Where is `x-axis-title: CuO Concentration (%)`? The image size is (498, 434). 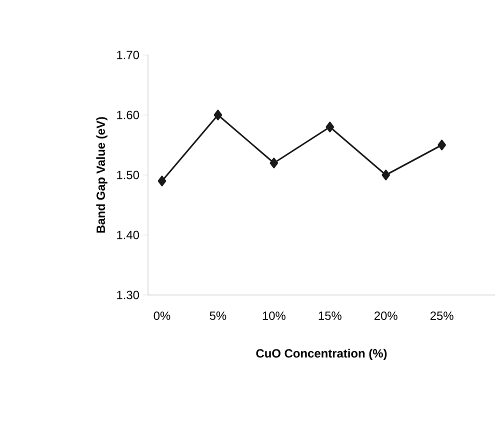 x-axis-title: CuO Concentration (%) is located at coordinates (321, 354).